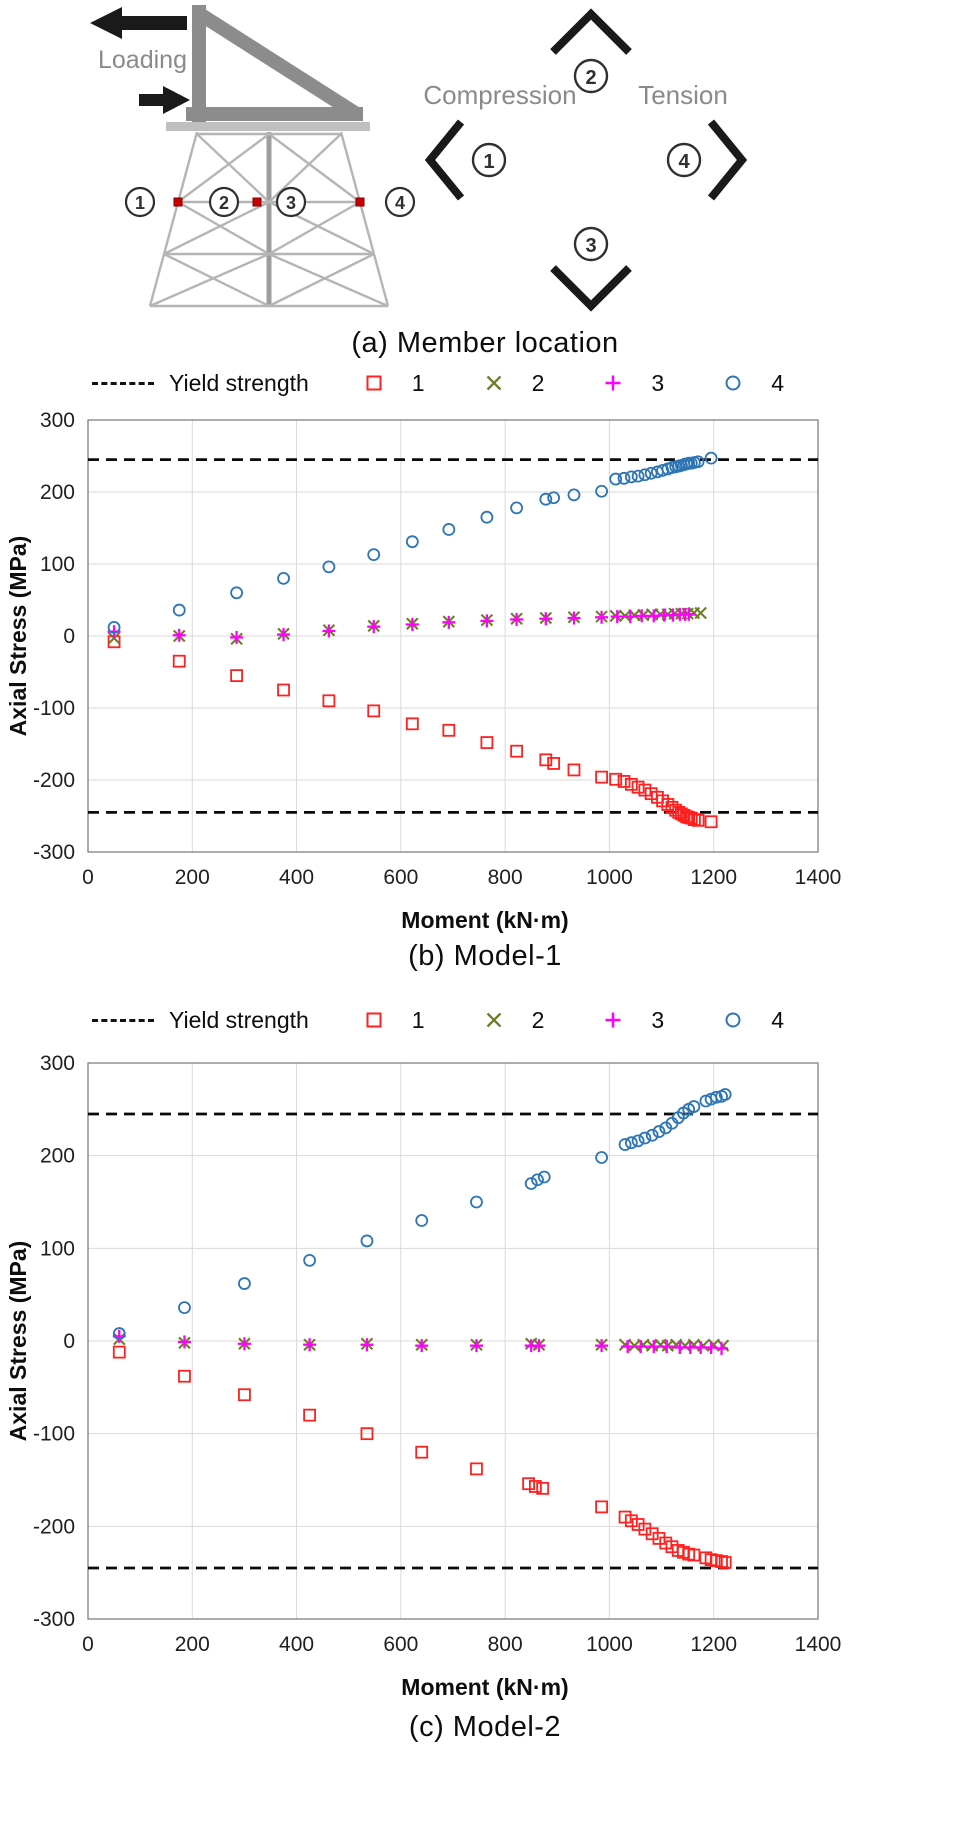 This screenshot has width=970, height=1825. What do you see at coordinates (54, 1619) in the screenshot?
I see `y-tick-label: -300` at bounding box center [54, 1619].